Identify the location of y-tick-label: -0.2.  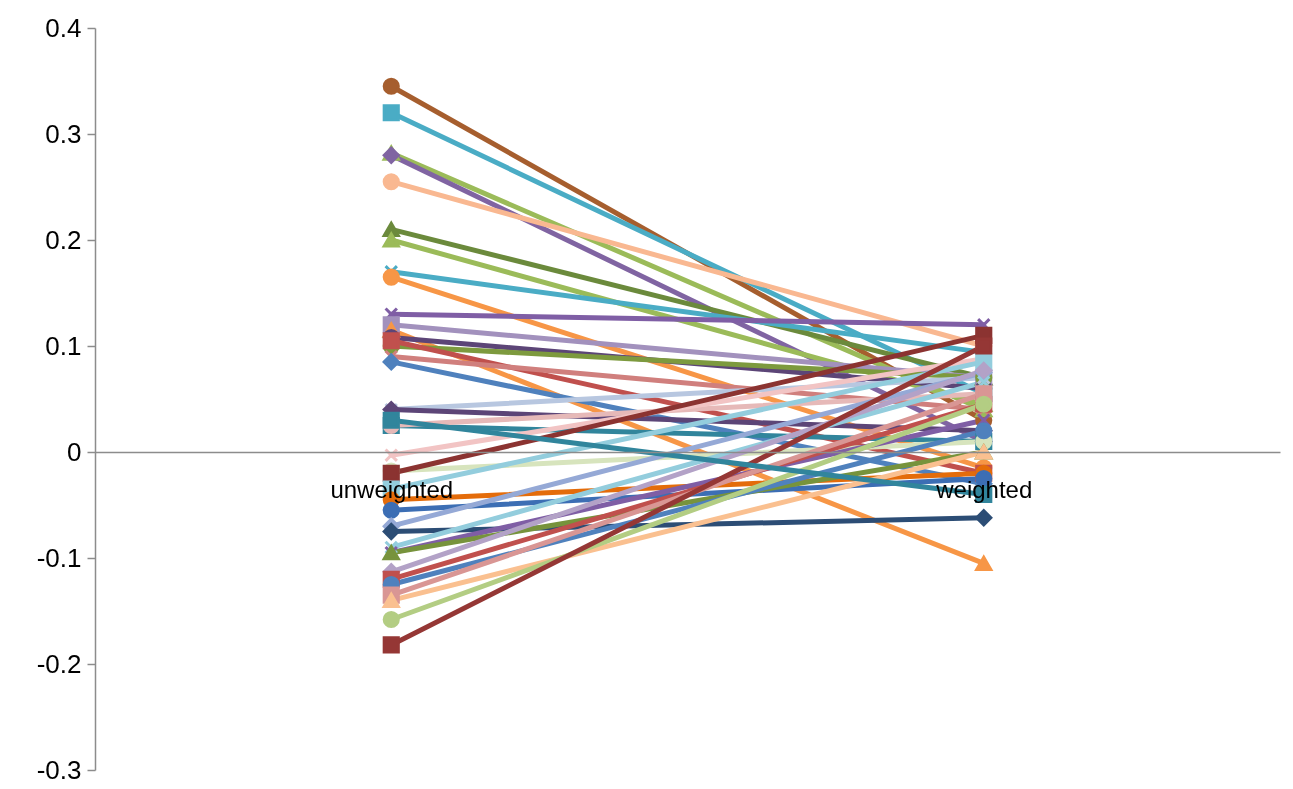
(59, 663).